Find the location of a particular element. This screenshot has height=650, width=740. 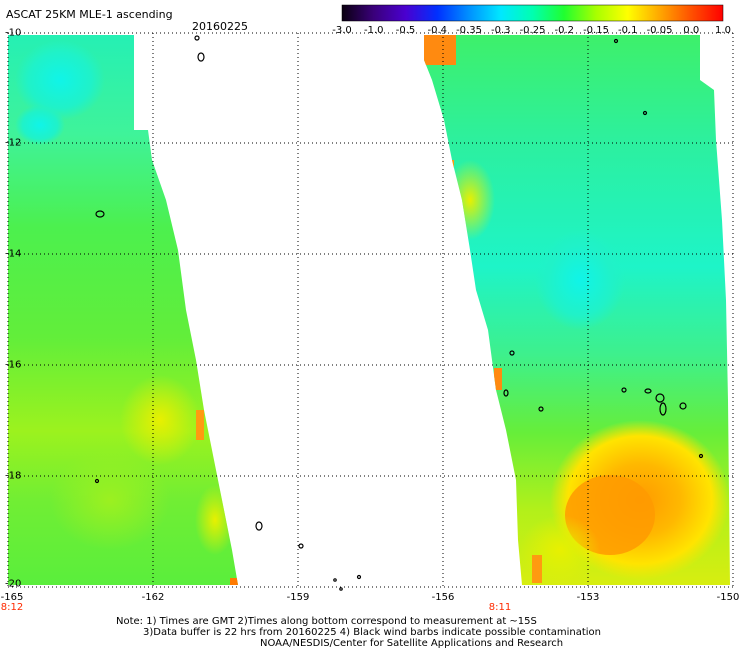

lat-label-12: -12 is located at coordinates (13, 143).